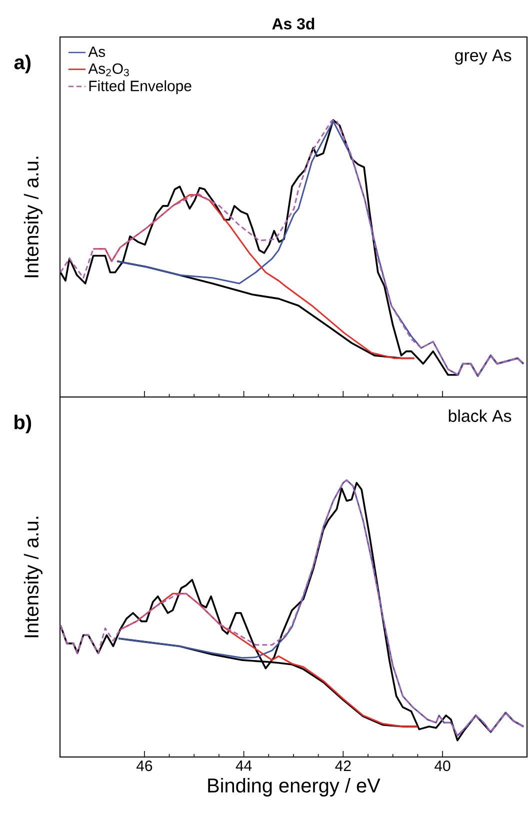 This screenshot has height=832, width=528. What do you see at coordinates (483, 57) in the screenshot?
I see `text: grey As` at bounding box center [483, 57].